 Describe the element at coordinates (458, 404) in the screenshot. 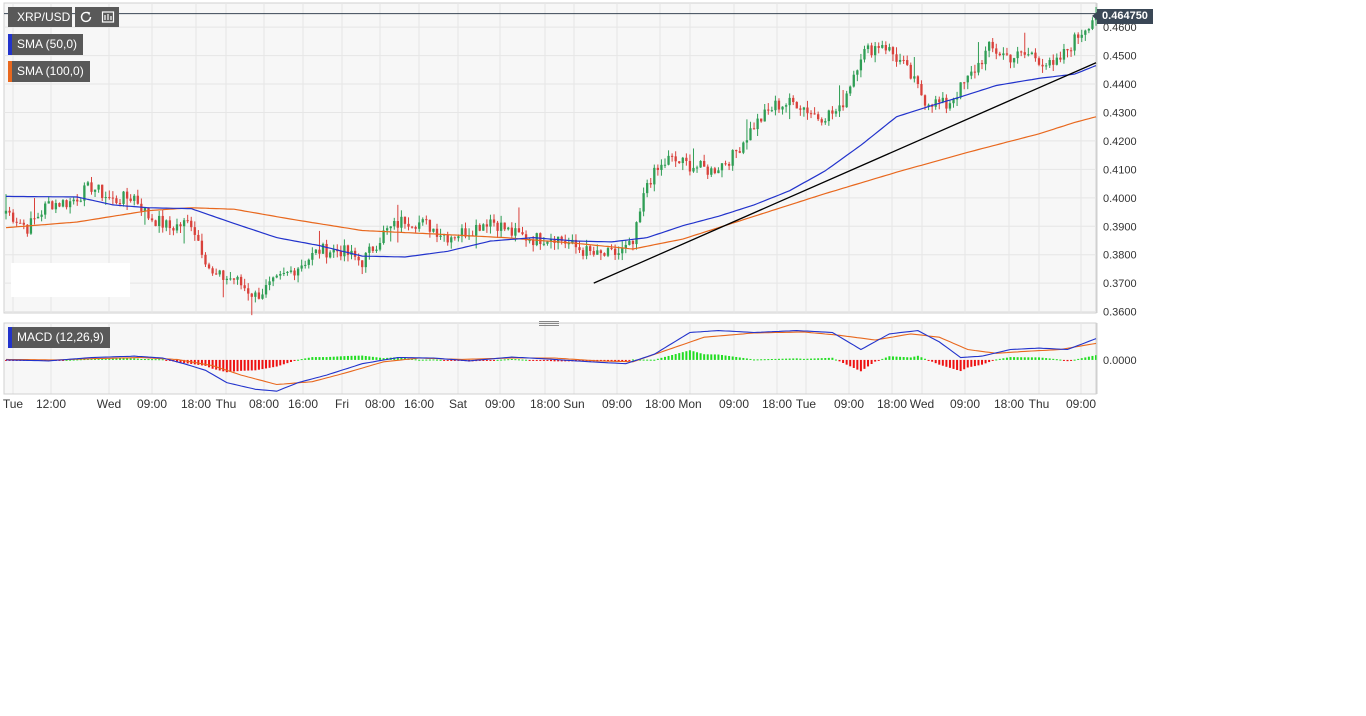

I see `time-axis-tick-label: Sat` at that location.